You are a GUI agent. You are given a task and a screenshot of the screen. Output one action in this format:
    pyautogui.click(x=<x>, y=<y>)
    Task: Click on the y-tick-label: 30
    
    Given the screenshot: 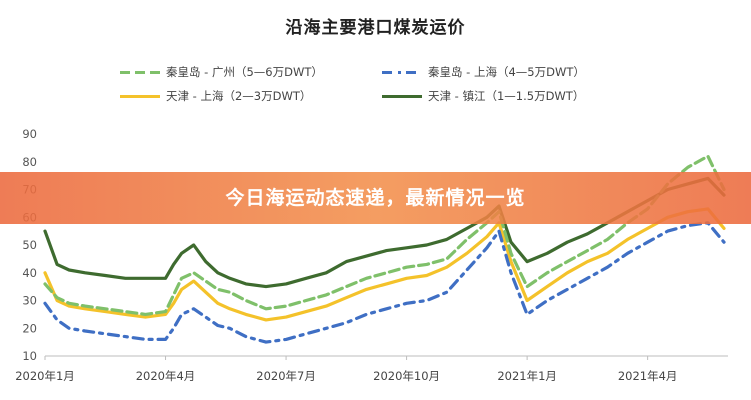 What is the action you would take?
    pyautogui.click(x=29, y=301)
    